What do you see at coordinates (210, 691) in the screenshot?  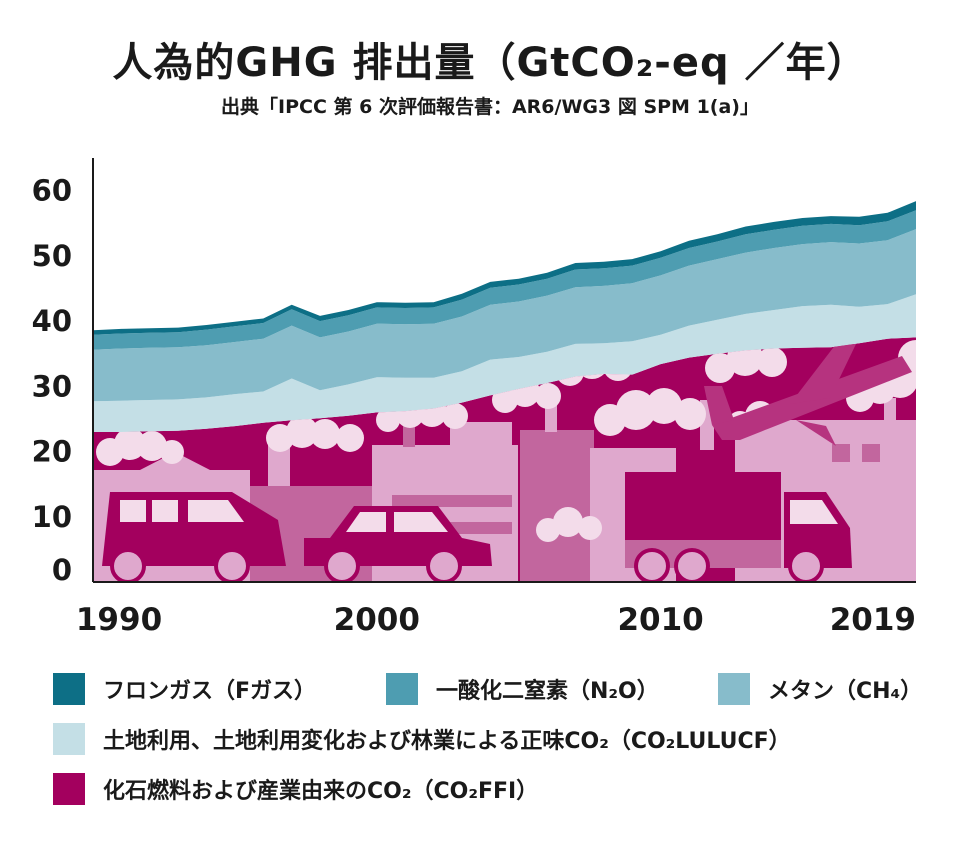 I see `legend-label-fgas: フロンガス（Fガス）` at bounding box center [210, 691].